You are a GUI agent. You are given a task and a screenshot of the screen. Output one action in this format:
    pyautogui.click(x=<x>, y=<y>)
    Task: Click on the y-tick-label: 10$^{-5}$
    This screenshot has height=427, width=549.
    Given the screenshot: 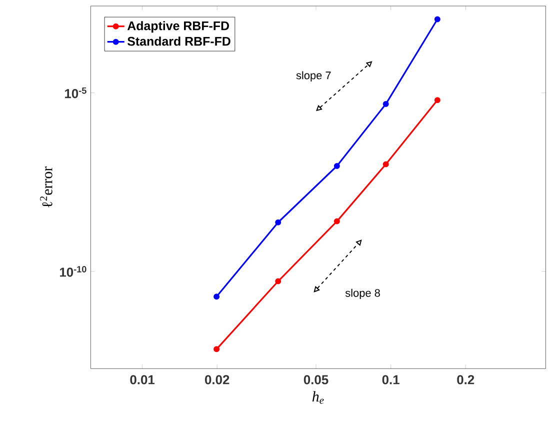 What is the action you would take?
    pyautogui.click(x=75, y=92)
    